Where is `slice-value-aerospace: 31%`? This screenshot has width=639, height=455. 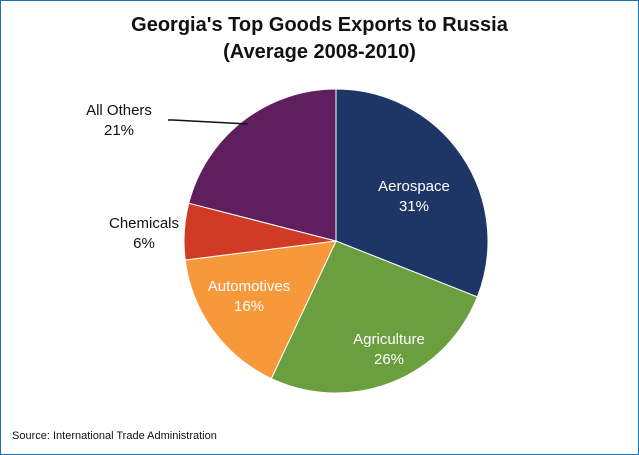 slice-value-aerospace: 31% is located at coordinates (414, 206).